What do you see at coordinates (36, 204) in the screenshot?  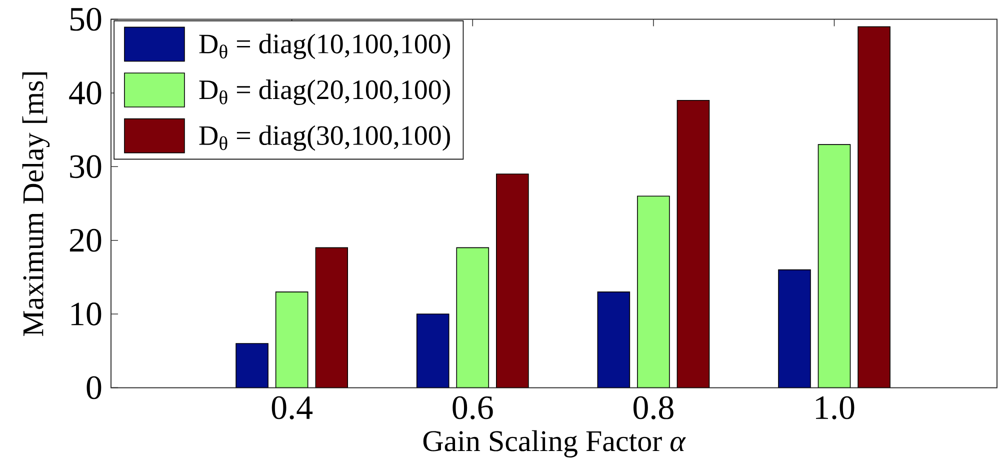 I see `y-axis-title: Maximum Delay [ms]` at bounding box center [36, 204].